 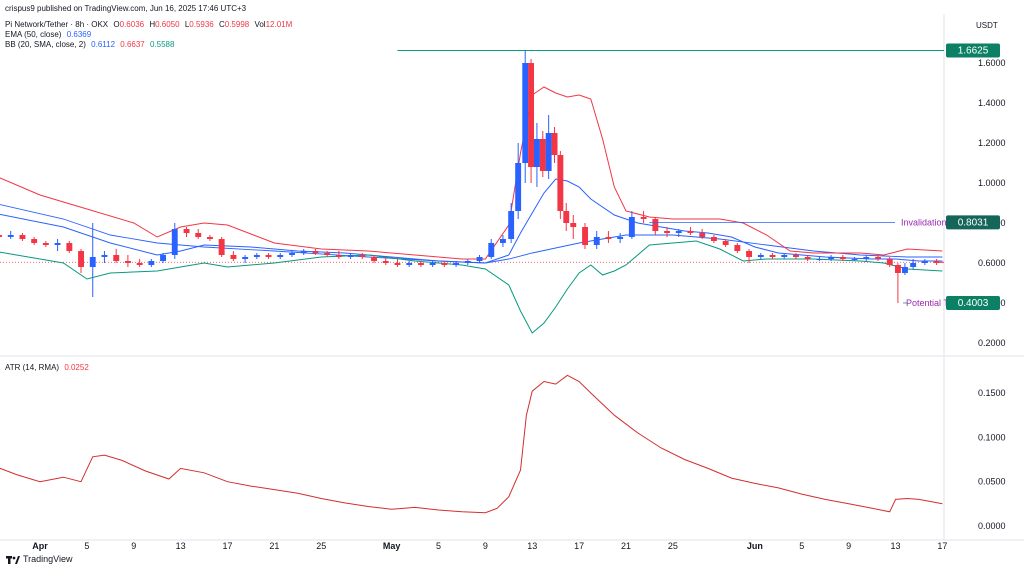 I want to click on close-label: C, so click(x=221, y=24).